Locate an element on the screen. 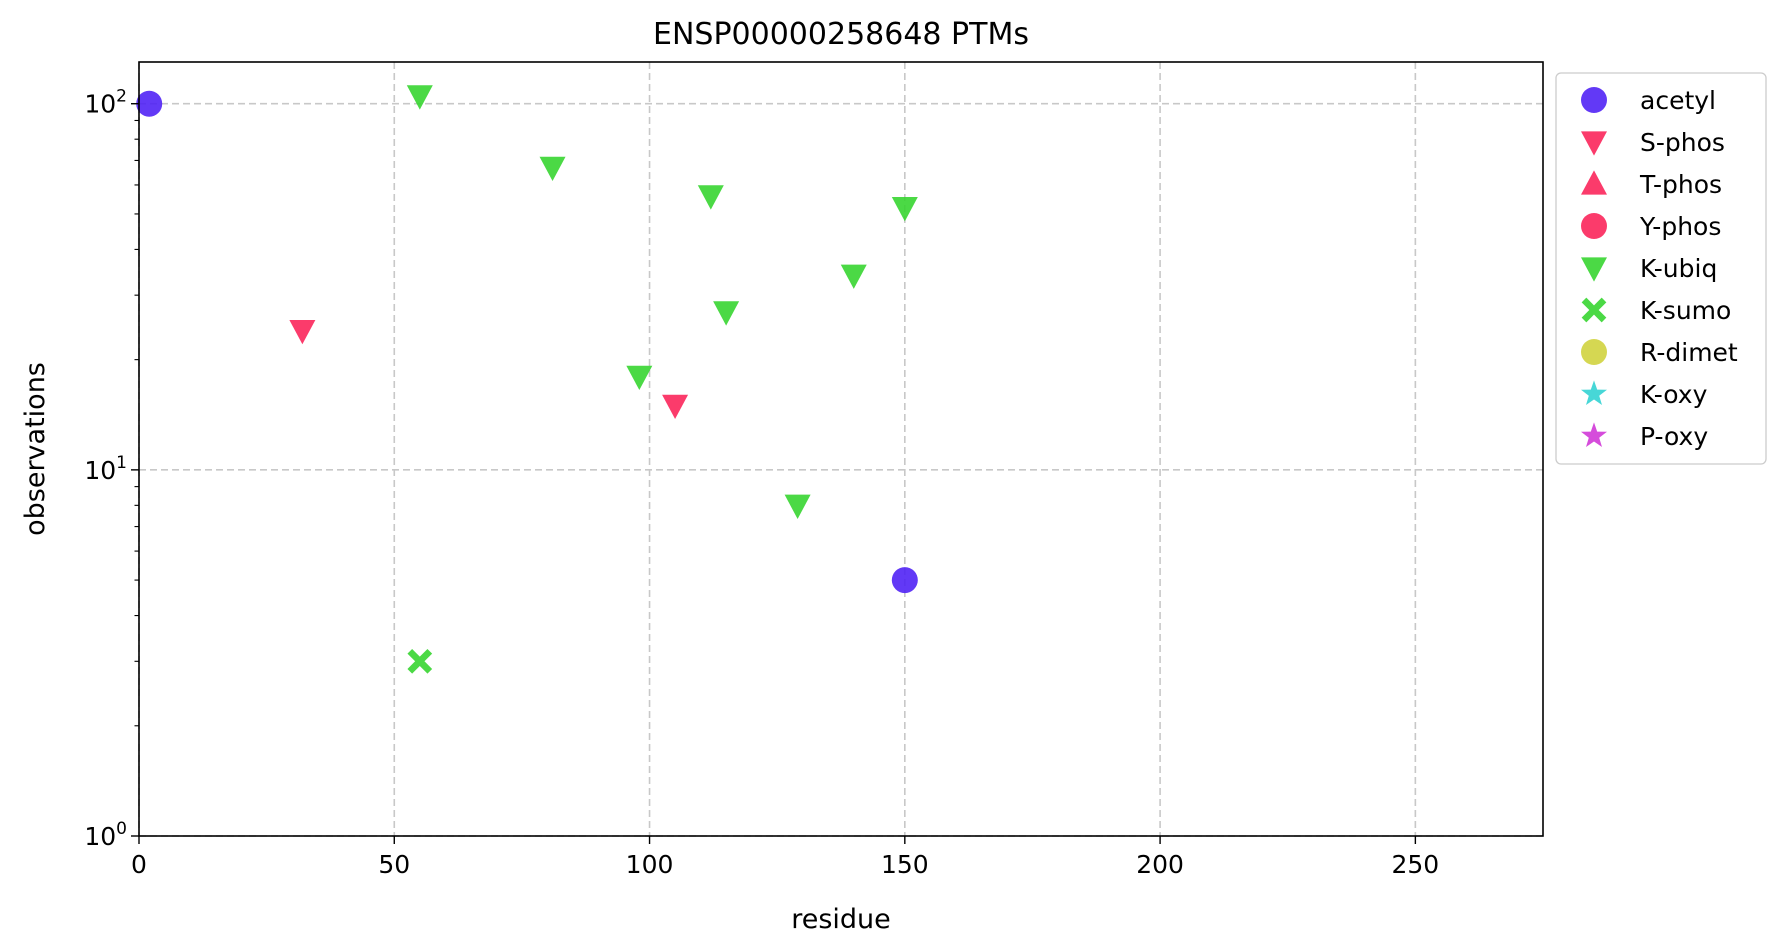 The height and width of the screenshot is (949, 1776). legend-marker-k-ubiq is located at coordinates (1594, 269).